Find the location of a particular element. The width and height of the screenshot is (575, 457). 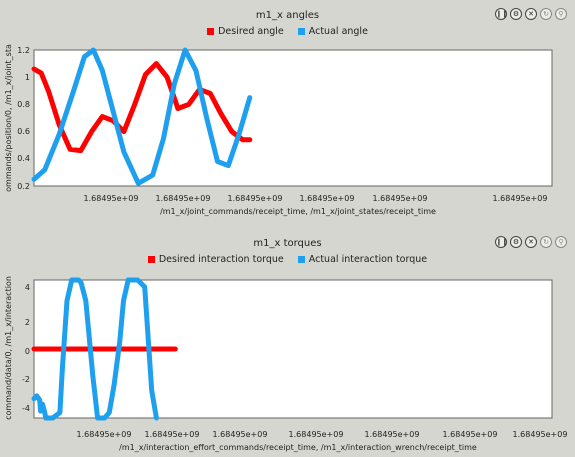

y-tick-label: 2 is located at coordinates (27, 322).